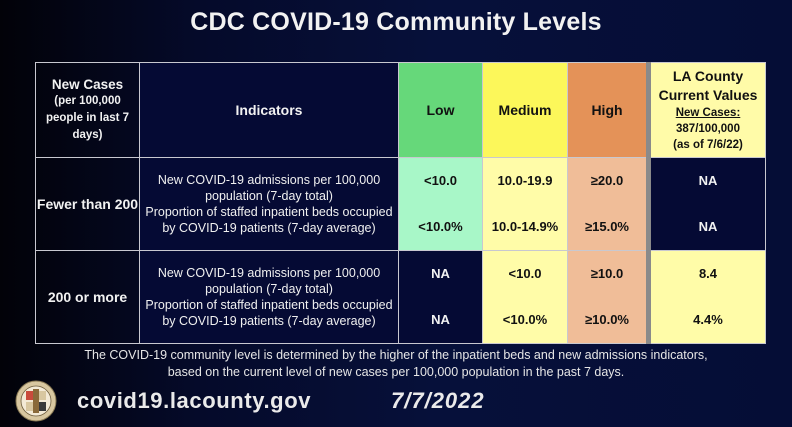  I want to click on medium-cell: 10.0-19.9 10.0-14.9%, so click(525, 204).